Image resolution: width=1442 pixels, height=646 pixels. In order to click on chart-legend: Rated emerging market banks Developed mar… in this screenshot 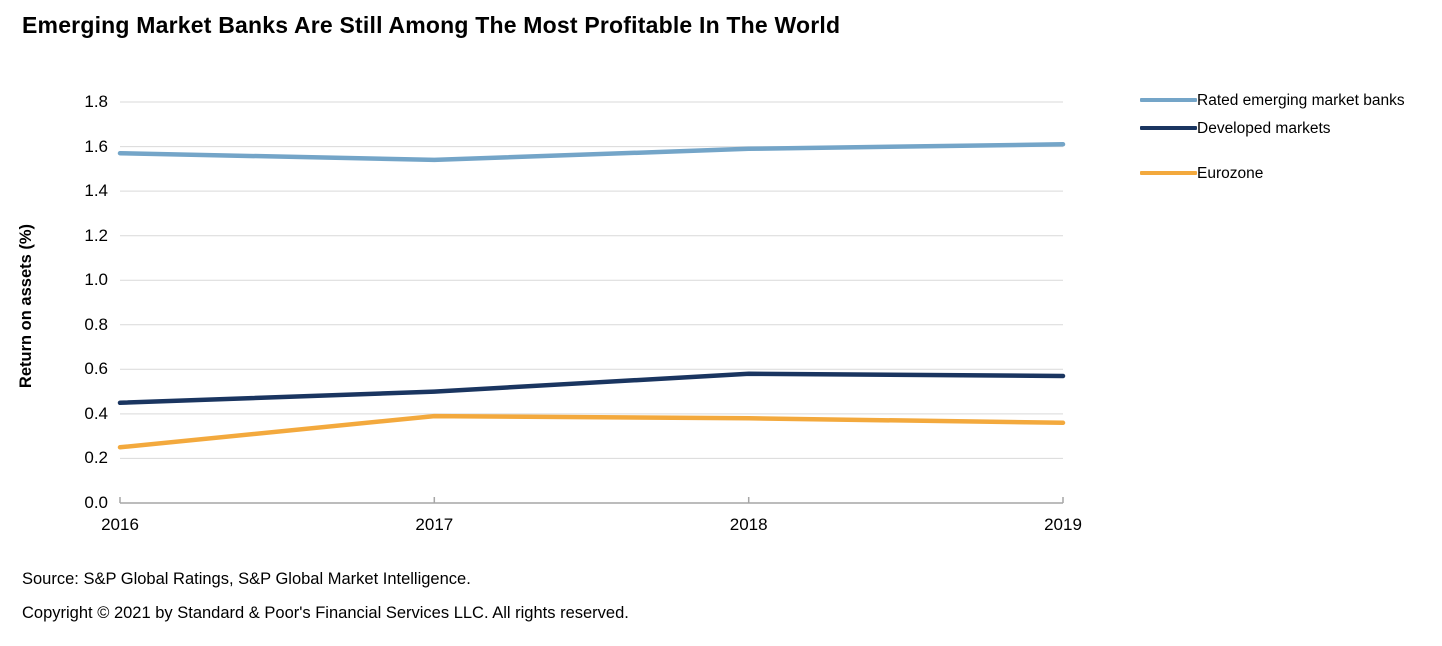, I will do `click(1290, 137)`.